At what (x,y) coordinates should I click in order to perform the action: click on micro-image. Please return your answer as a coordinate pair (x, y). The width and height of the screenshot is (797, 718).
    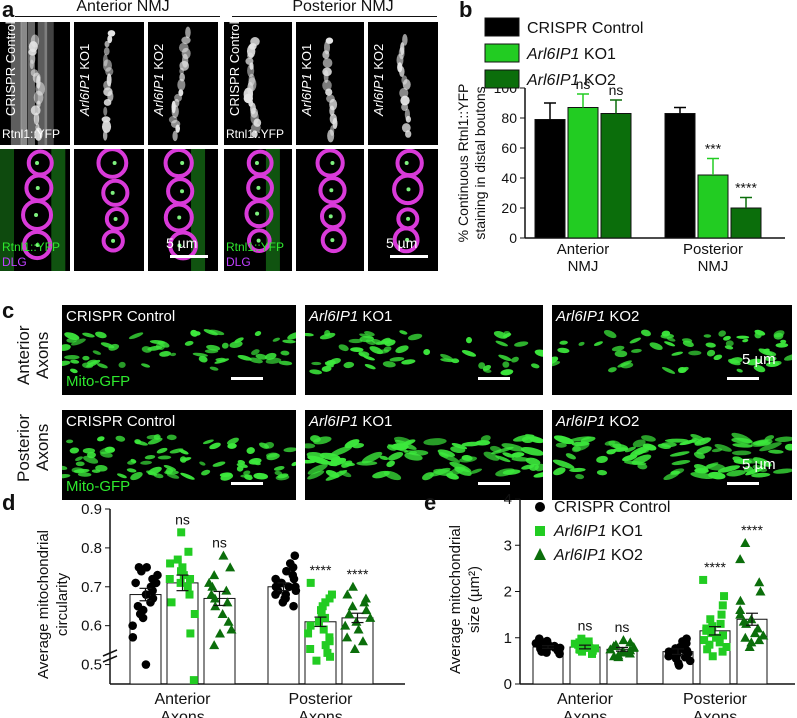
    Looking at the image, I should click on (404, 85).